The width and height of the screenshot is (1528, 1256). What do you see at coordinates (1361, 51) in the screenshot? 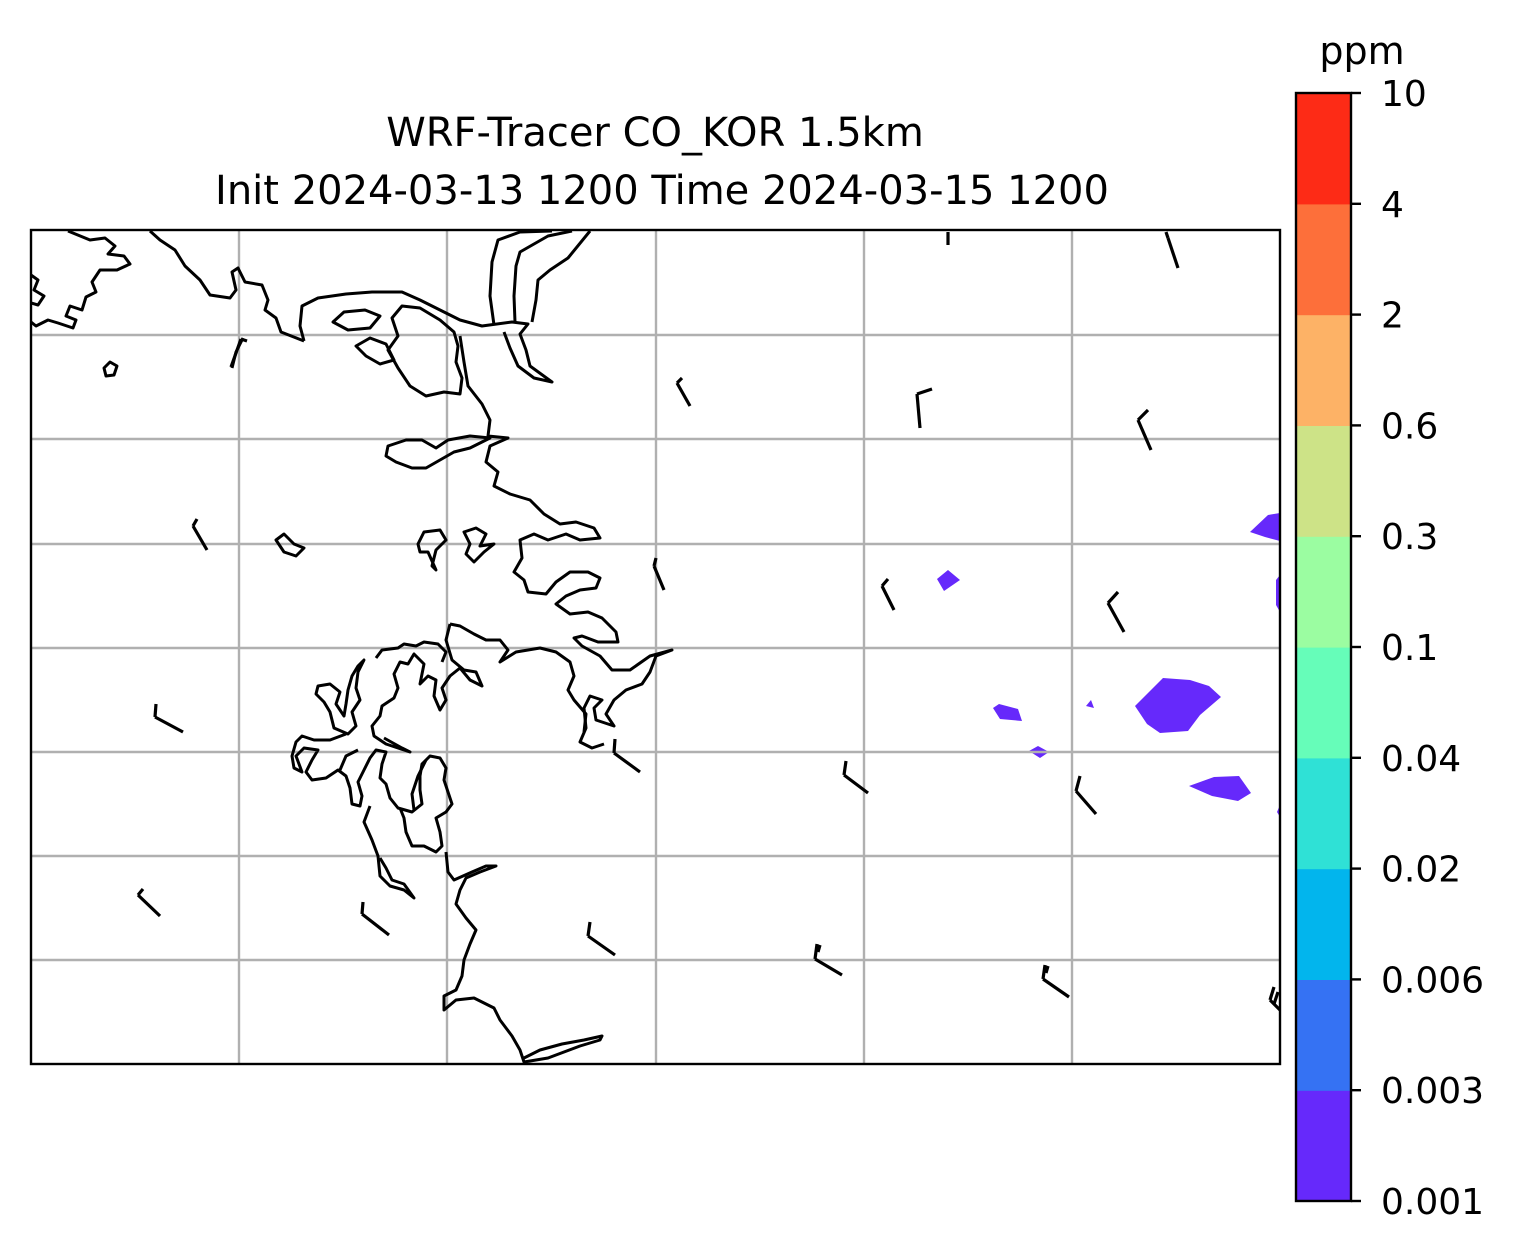
I see `colorbar-unit-label: ppm` at bounding box center [1361, 51].